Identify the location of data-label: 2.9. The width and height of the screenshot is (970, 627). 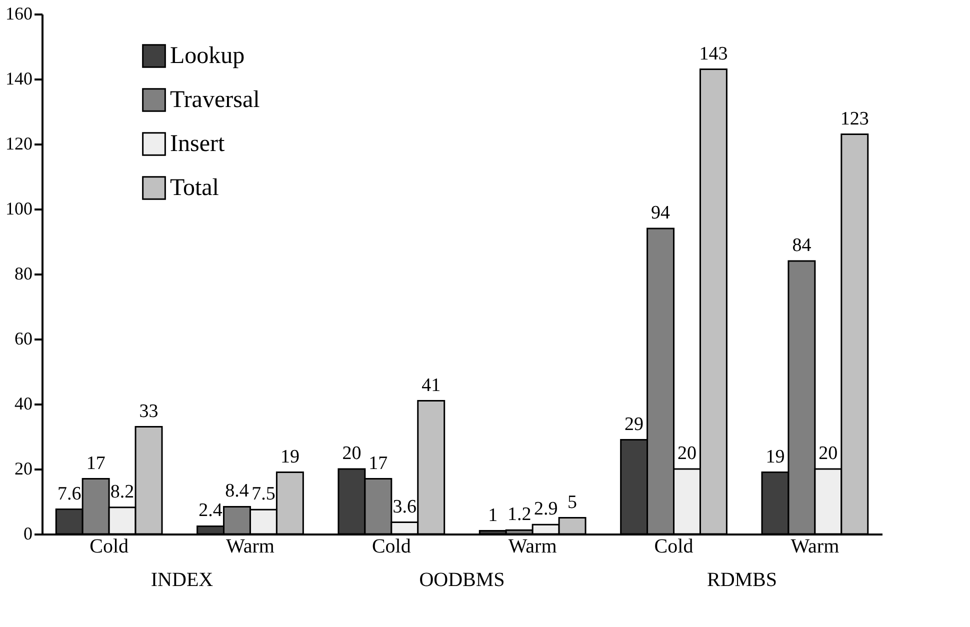
(546, 509).